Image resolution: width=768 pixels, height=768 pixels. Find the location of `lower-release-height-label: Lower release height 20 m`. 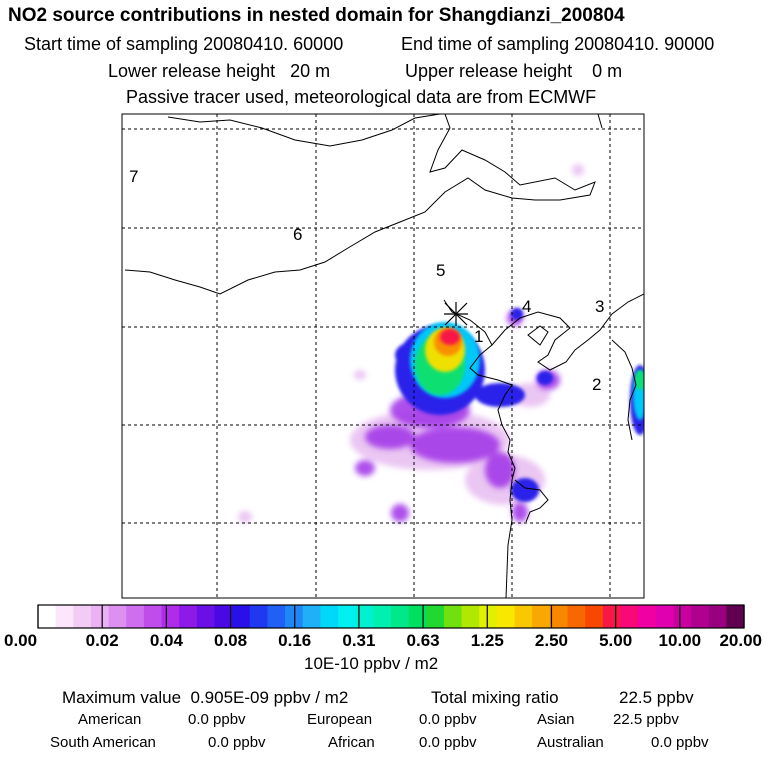

lower-release-height-label: Lower release height 20 m is located at coordinates (219, 71).